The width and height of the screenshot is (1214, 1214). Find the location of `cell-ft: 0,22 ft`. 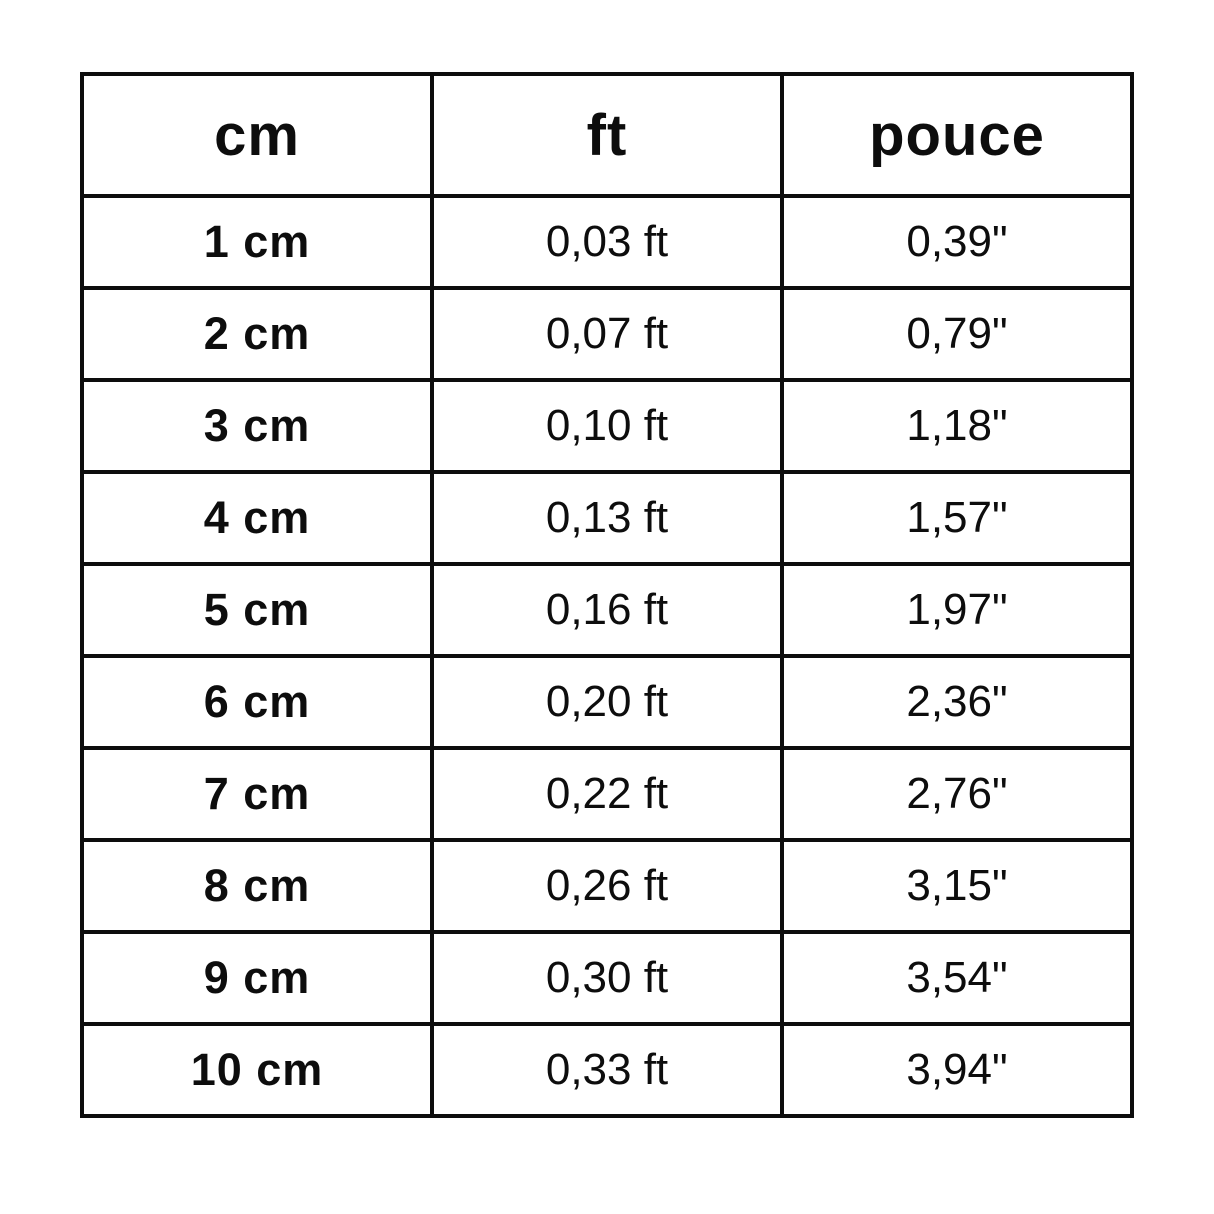

cell-ft: 0,22 ft is located at coordinates (607, 794).